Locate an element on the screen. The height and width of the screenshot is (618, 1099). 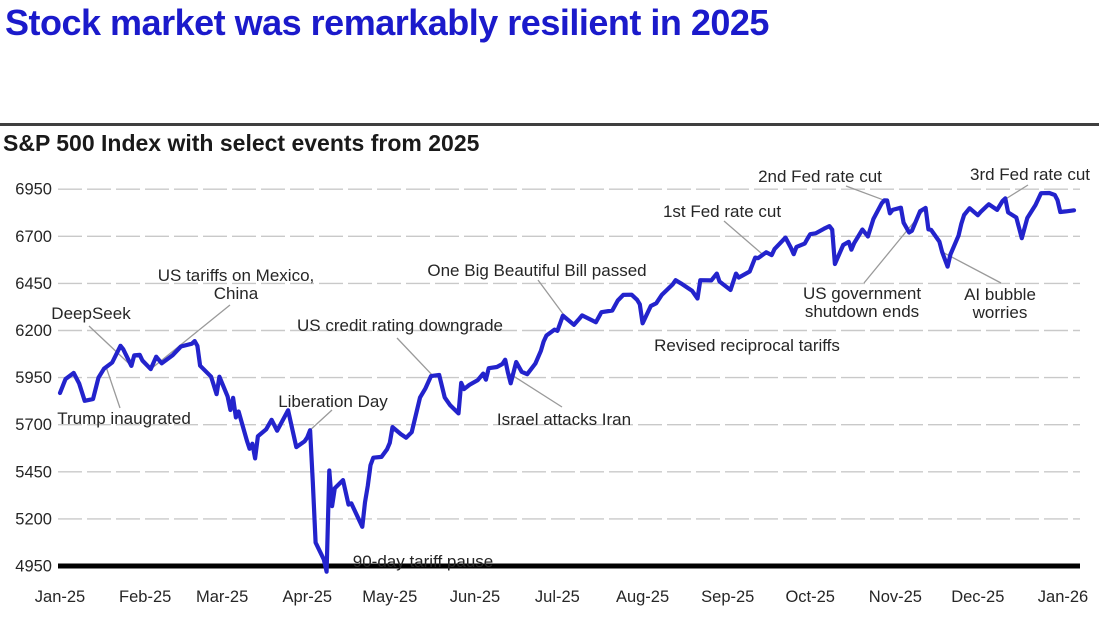
annotation-text-line: Israel attacks Iran is located at coordinates (564, 419).